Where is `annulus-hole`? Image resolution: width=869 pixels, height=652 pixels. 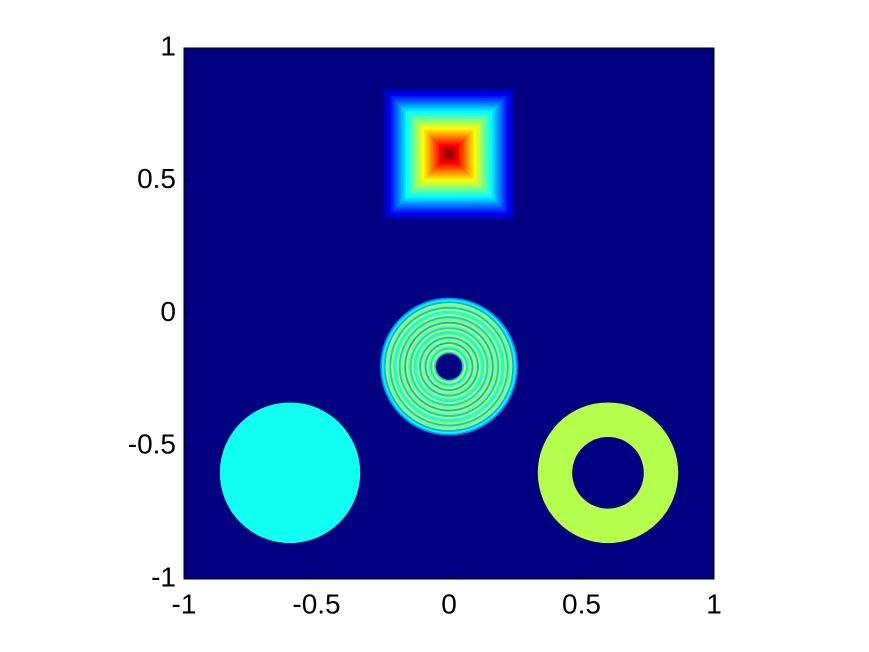
annulus-hole is located at coordinates (449, 366).